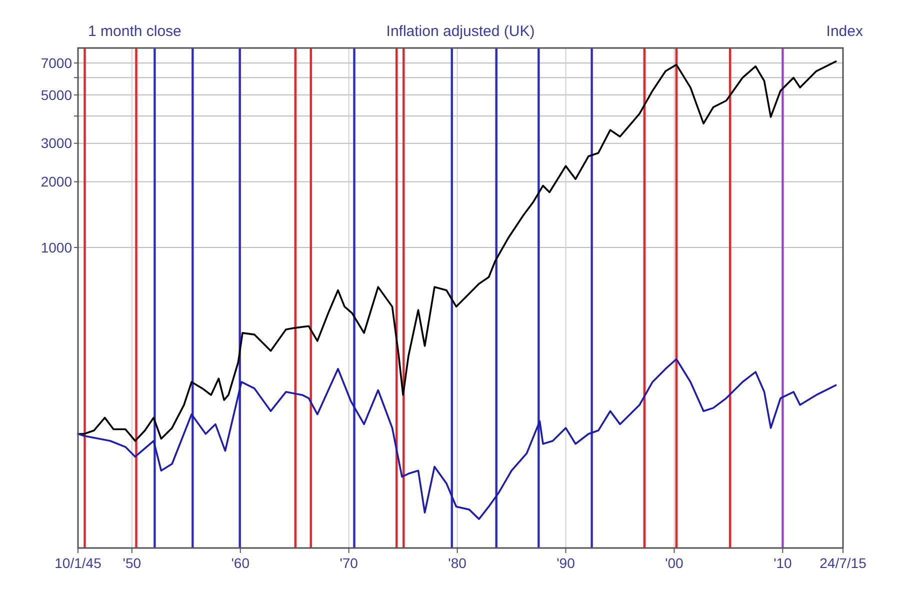  What do you see at coordinates (56, 143) in the screenshot?
I see `y-tick-label: 3000` at bounding box center [56, 143].